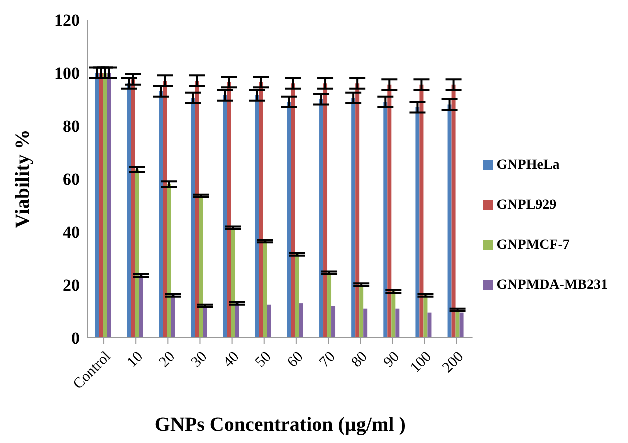 This screenshot has height=443, width=628. What do you see at coordinates (167, 360) in the screenshot?
I see `x-tick-label: 20` at bounding box center [167, 360].